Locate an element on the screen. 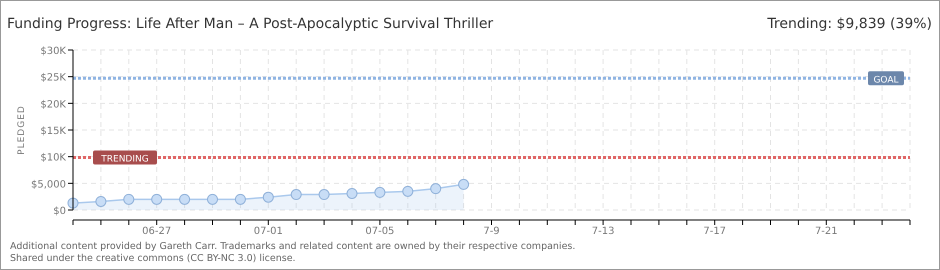 This screenshot has width=940, height=270. y-tick-label: $10K is located at coordinates (53, 158).